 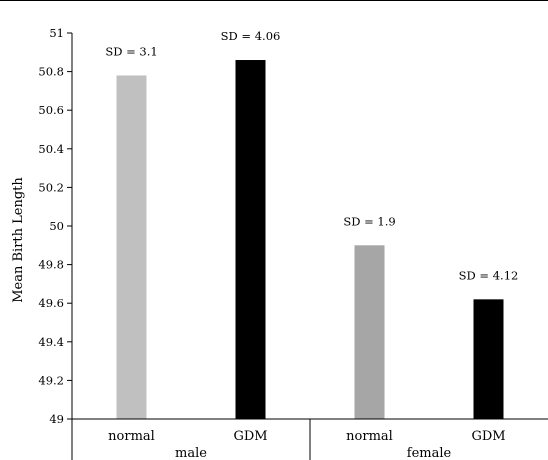 I want to click on sd-label: SD = 3.1, so click(x=131, y=51).